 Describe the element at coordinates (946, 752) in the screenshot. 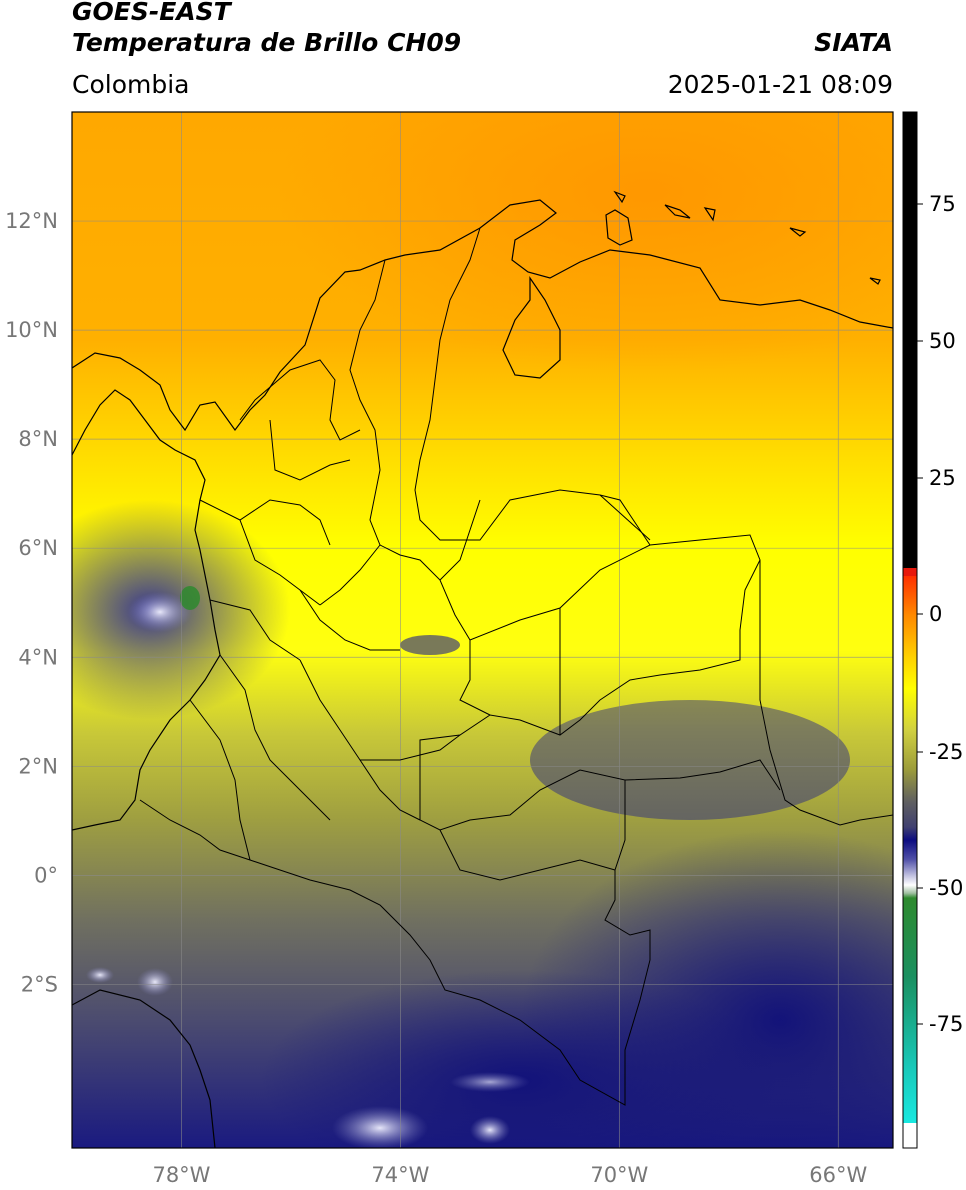

I see `colorbar-tick-label: -25` at that location.